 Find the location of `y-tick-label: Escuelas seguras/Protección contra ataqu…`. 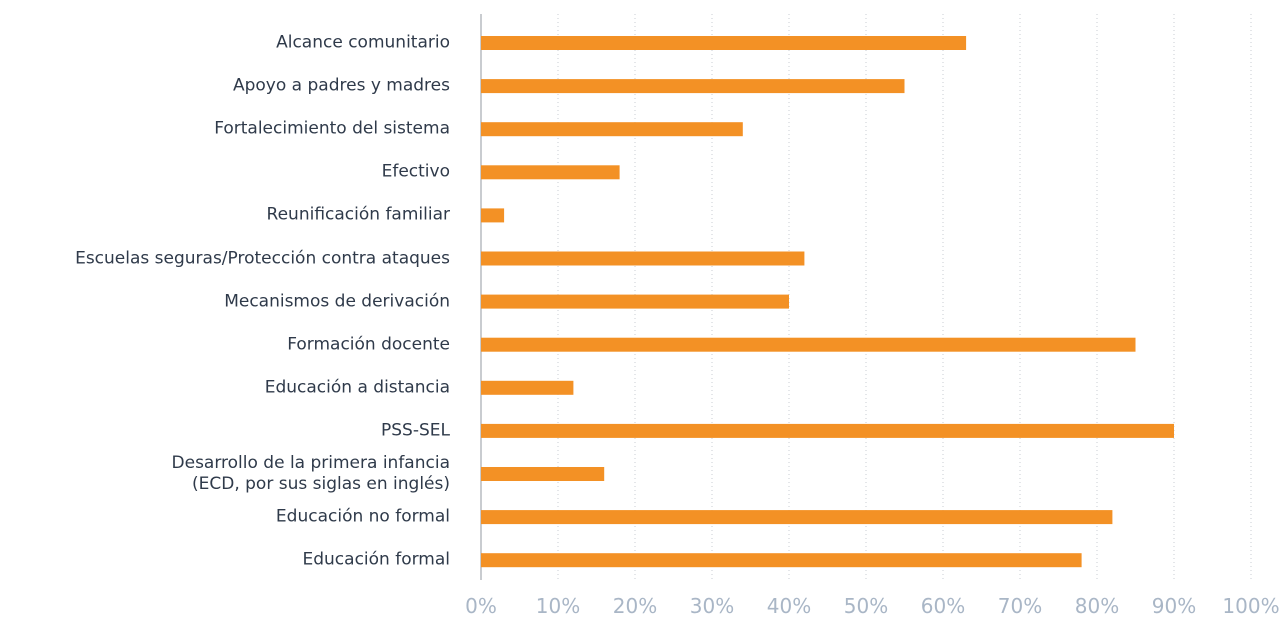

y-tick-label: Escuelas seguras/Protección contra ataqu… is located at coordinates (262, 258).